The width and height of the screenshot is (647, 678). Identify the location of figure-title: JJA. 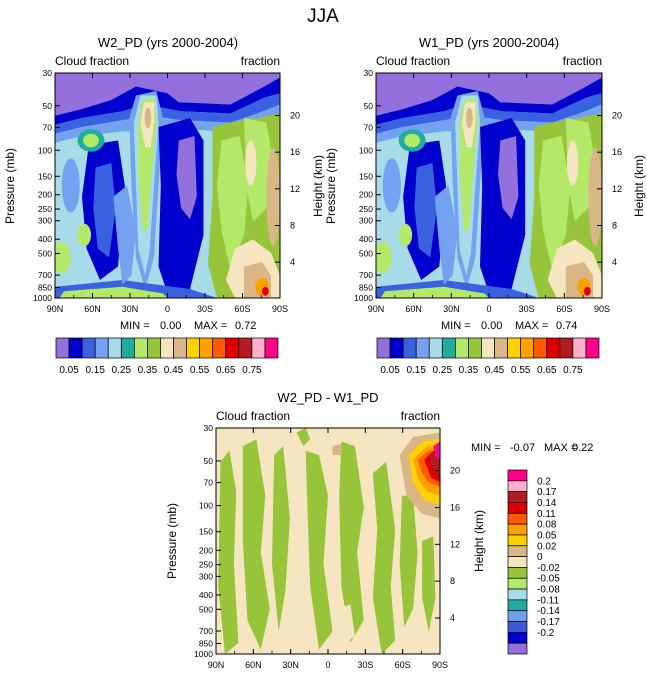
(323, 16).